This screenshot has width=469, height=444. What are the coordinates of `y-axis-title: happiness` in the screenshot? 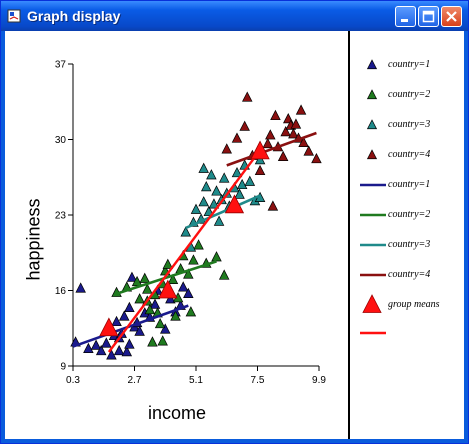 It's located at (33, 239).